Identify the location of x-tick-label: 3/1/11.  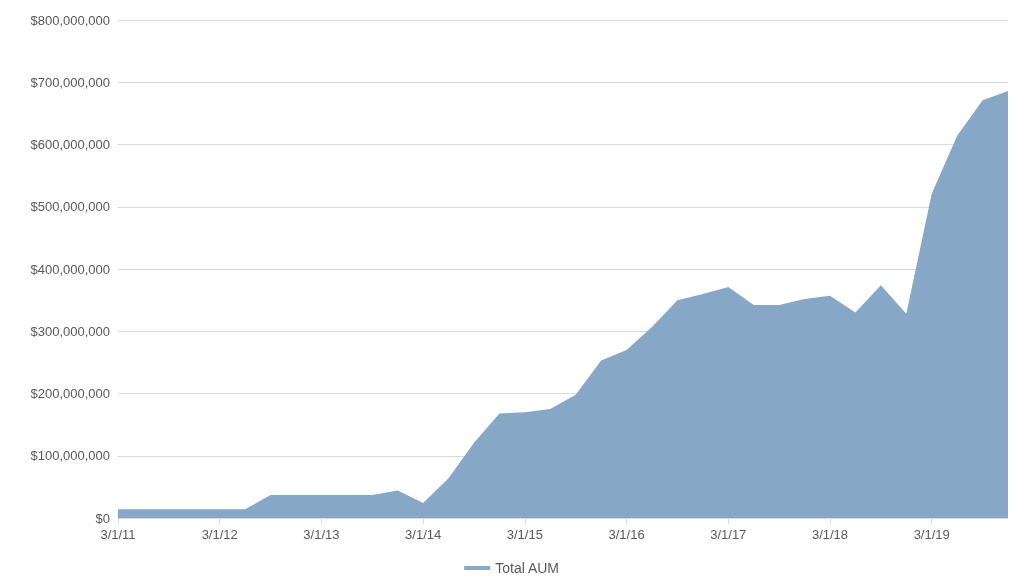
(118, 534).